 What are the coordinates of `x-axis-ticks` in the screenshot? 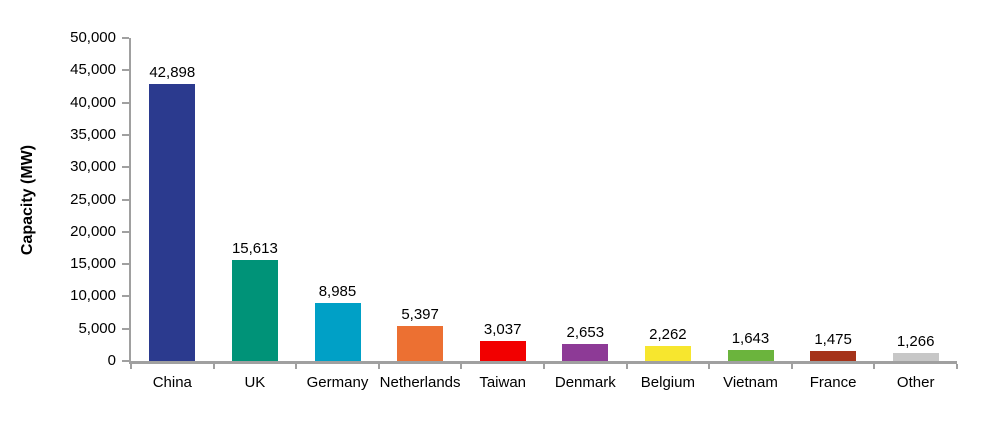 It's located at (543, 367).